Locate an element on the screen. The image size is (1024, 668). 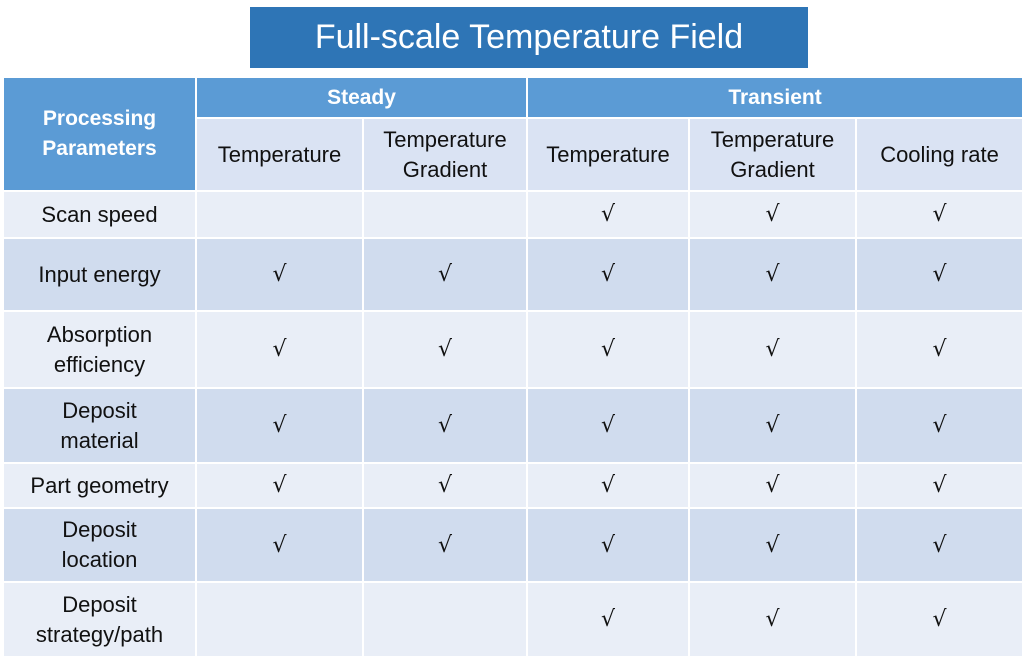
row-label: Part geometry is located at coordinates (99, 485).